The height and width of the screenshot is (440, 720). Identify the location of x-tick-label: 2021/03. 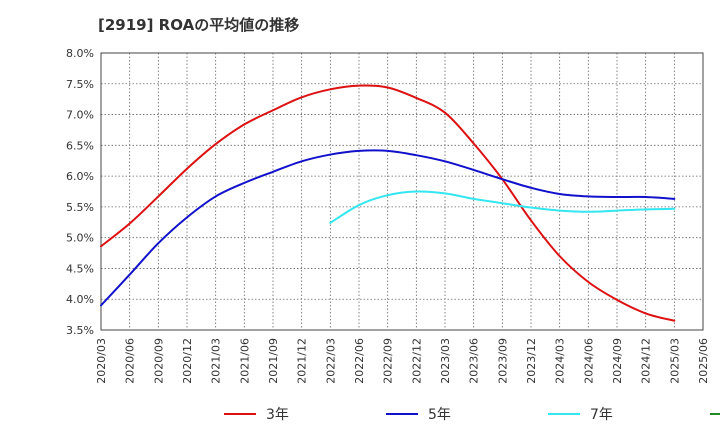
(216, 361).